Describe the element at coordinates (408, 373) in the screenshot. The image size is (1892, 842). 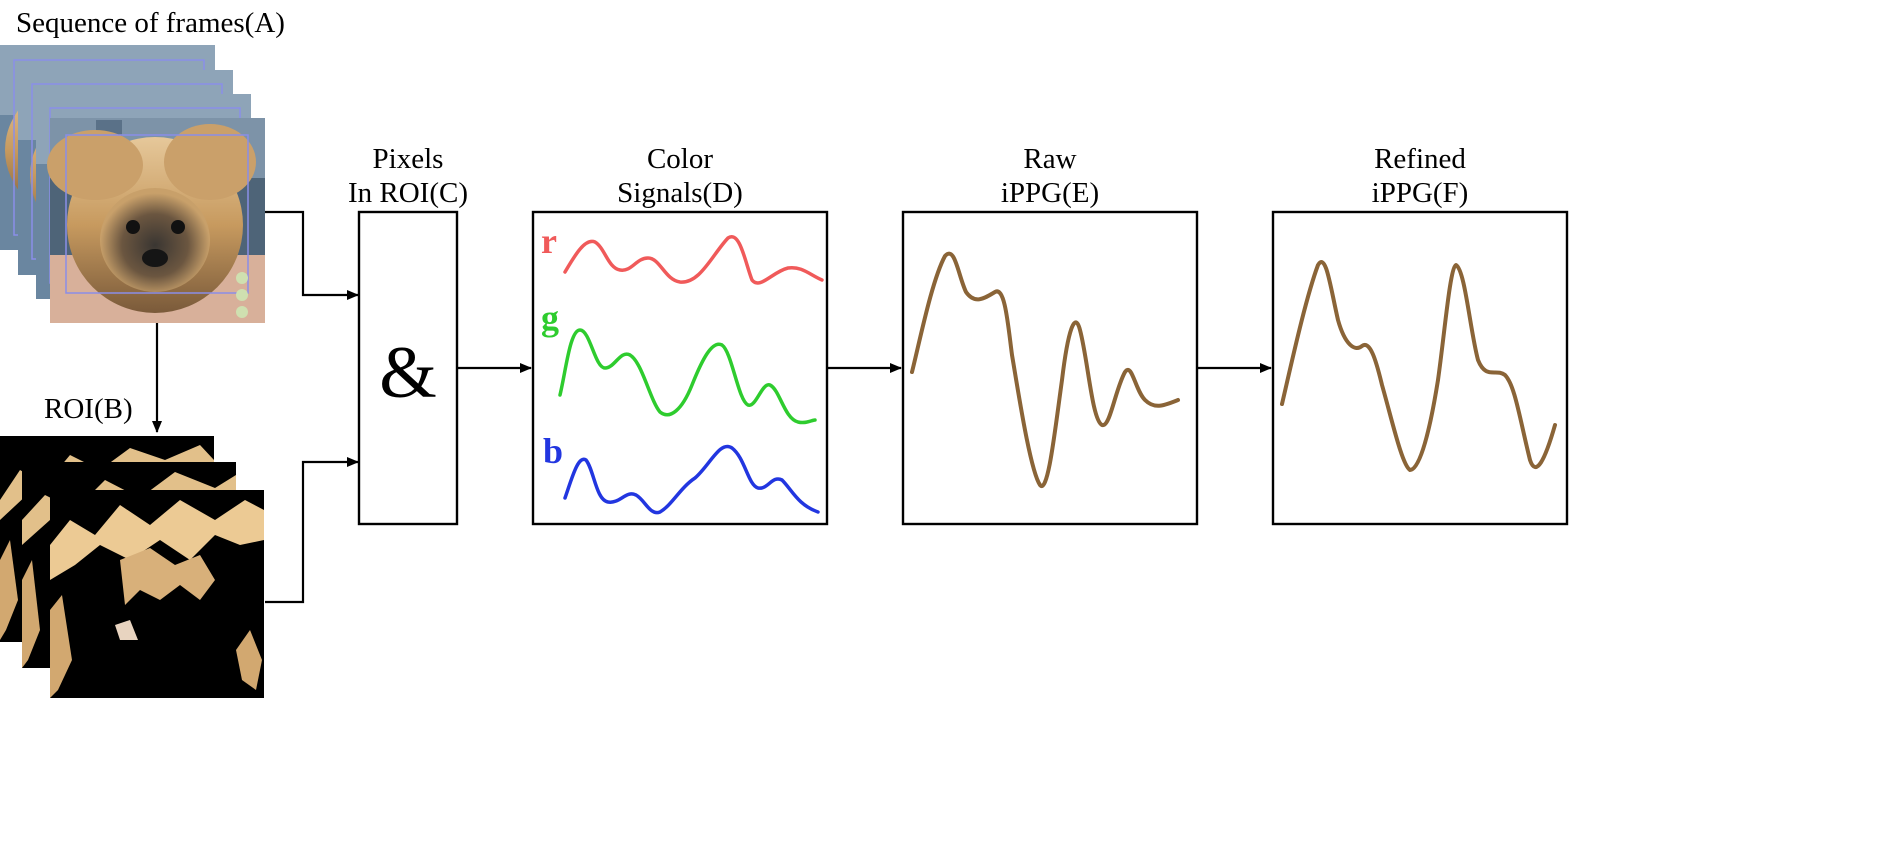
I see `ampersand-symbol: &` at that location.